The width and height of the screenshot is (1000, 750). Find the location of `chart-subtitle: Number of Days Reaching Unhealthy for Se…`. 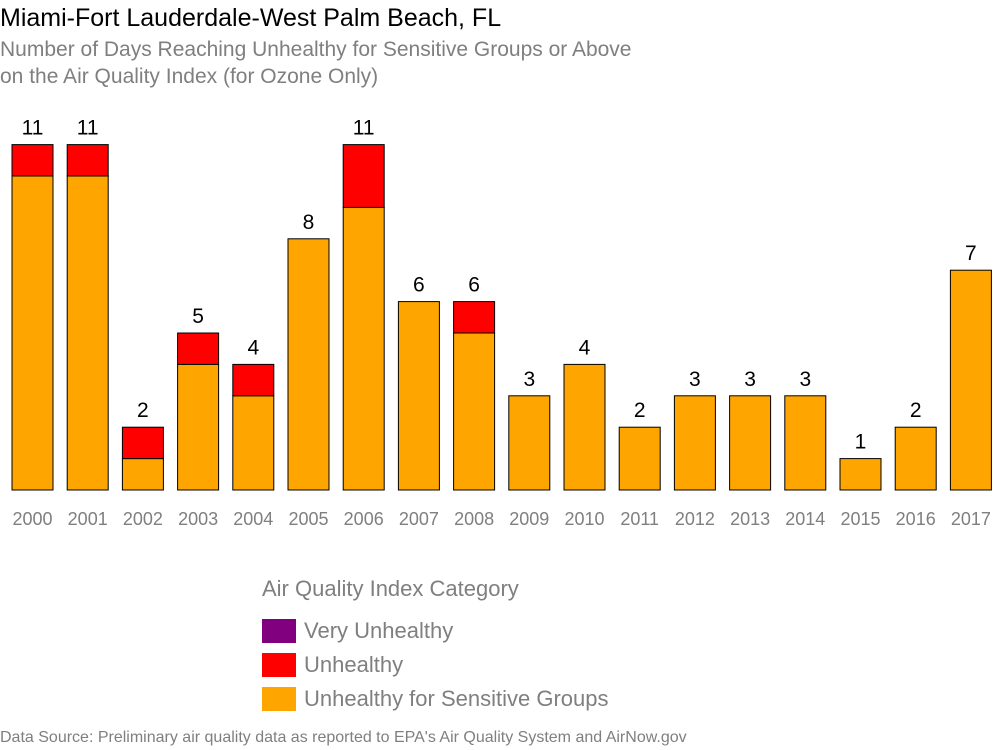

chart-subtitle: Number of Days Reaching Unhealthy for Se… is located at coordinates (316, 63).